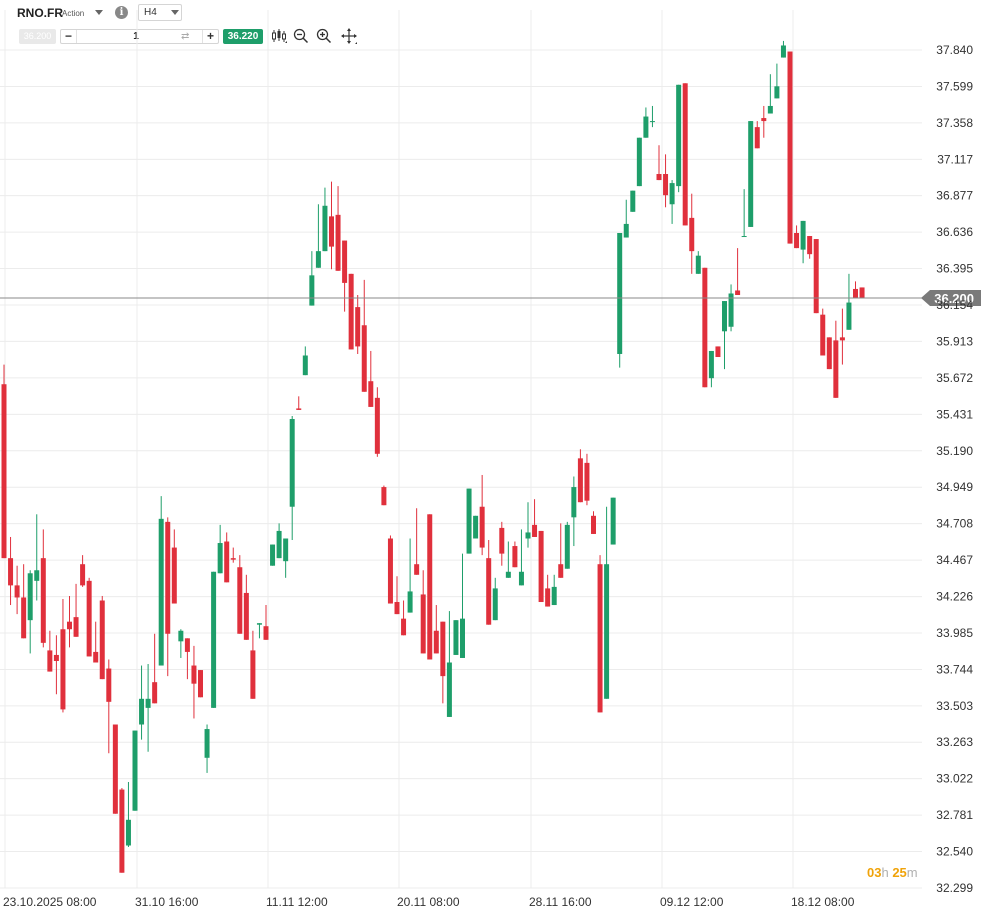 Image resolution: width=988 pixels, height=911 pixels. I want to click on y-tick-label: 34.467, so click(954, 560).